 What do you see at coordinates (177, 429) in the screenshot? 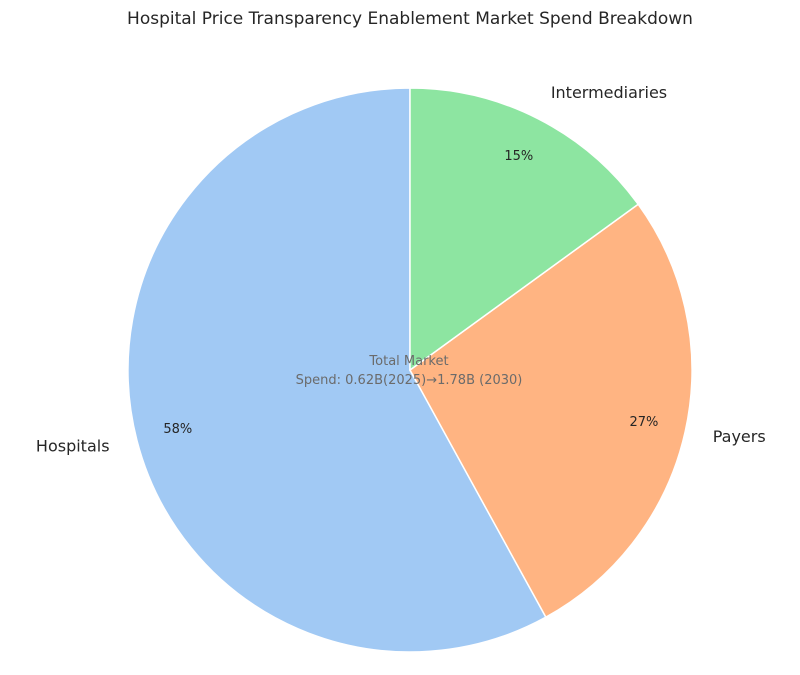
I see `percent-label-hospitals: 58%` at bounding box center [177, 429].